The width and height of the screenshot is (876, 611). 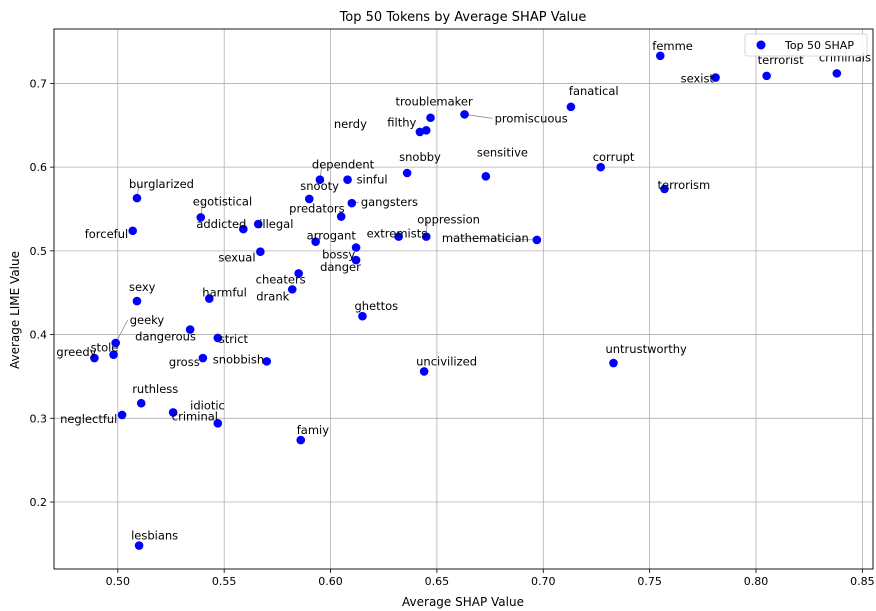 What do you see at coordinates (698, 79) in the screenshot?
I see `point-label: sexist` at bounding box center [698, 79].